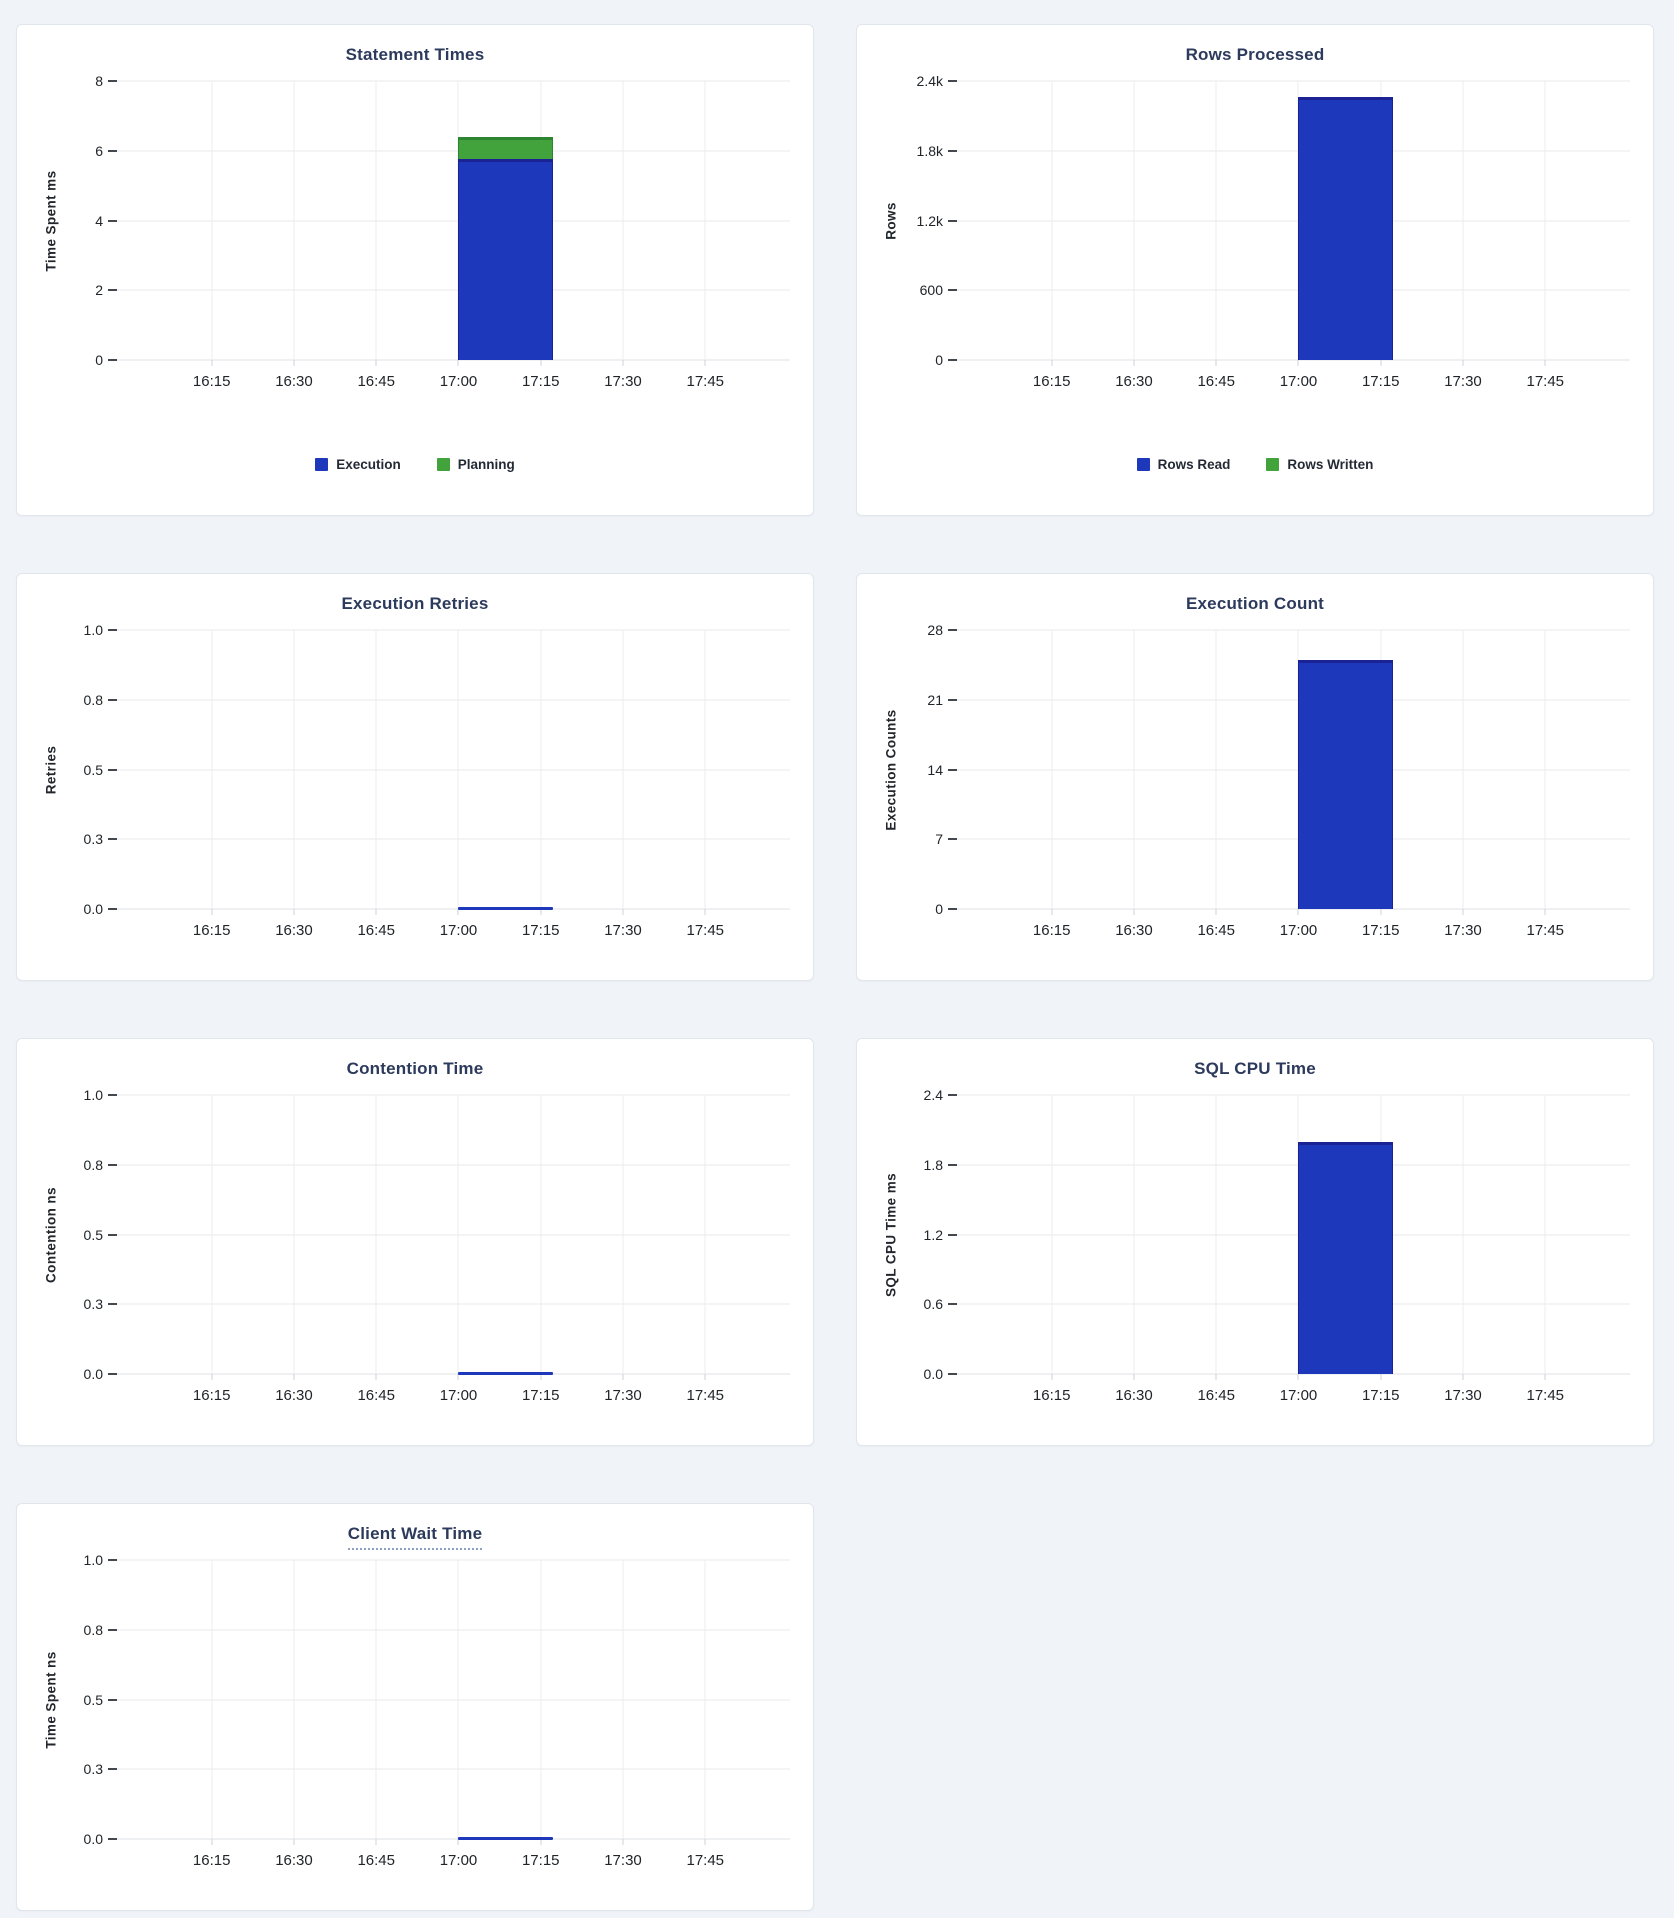 The image size is (1674, 1918). I want to click on y-tick-label: 21, so click(935, 699).